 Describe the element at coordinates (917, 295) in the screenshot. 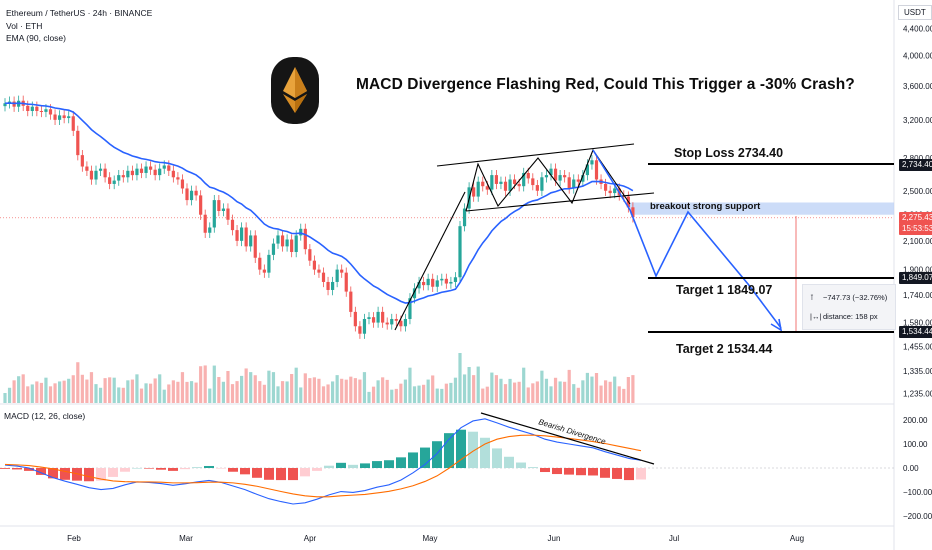

I see `price-tick-label: 1,740.00` at that location.